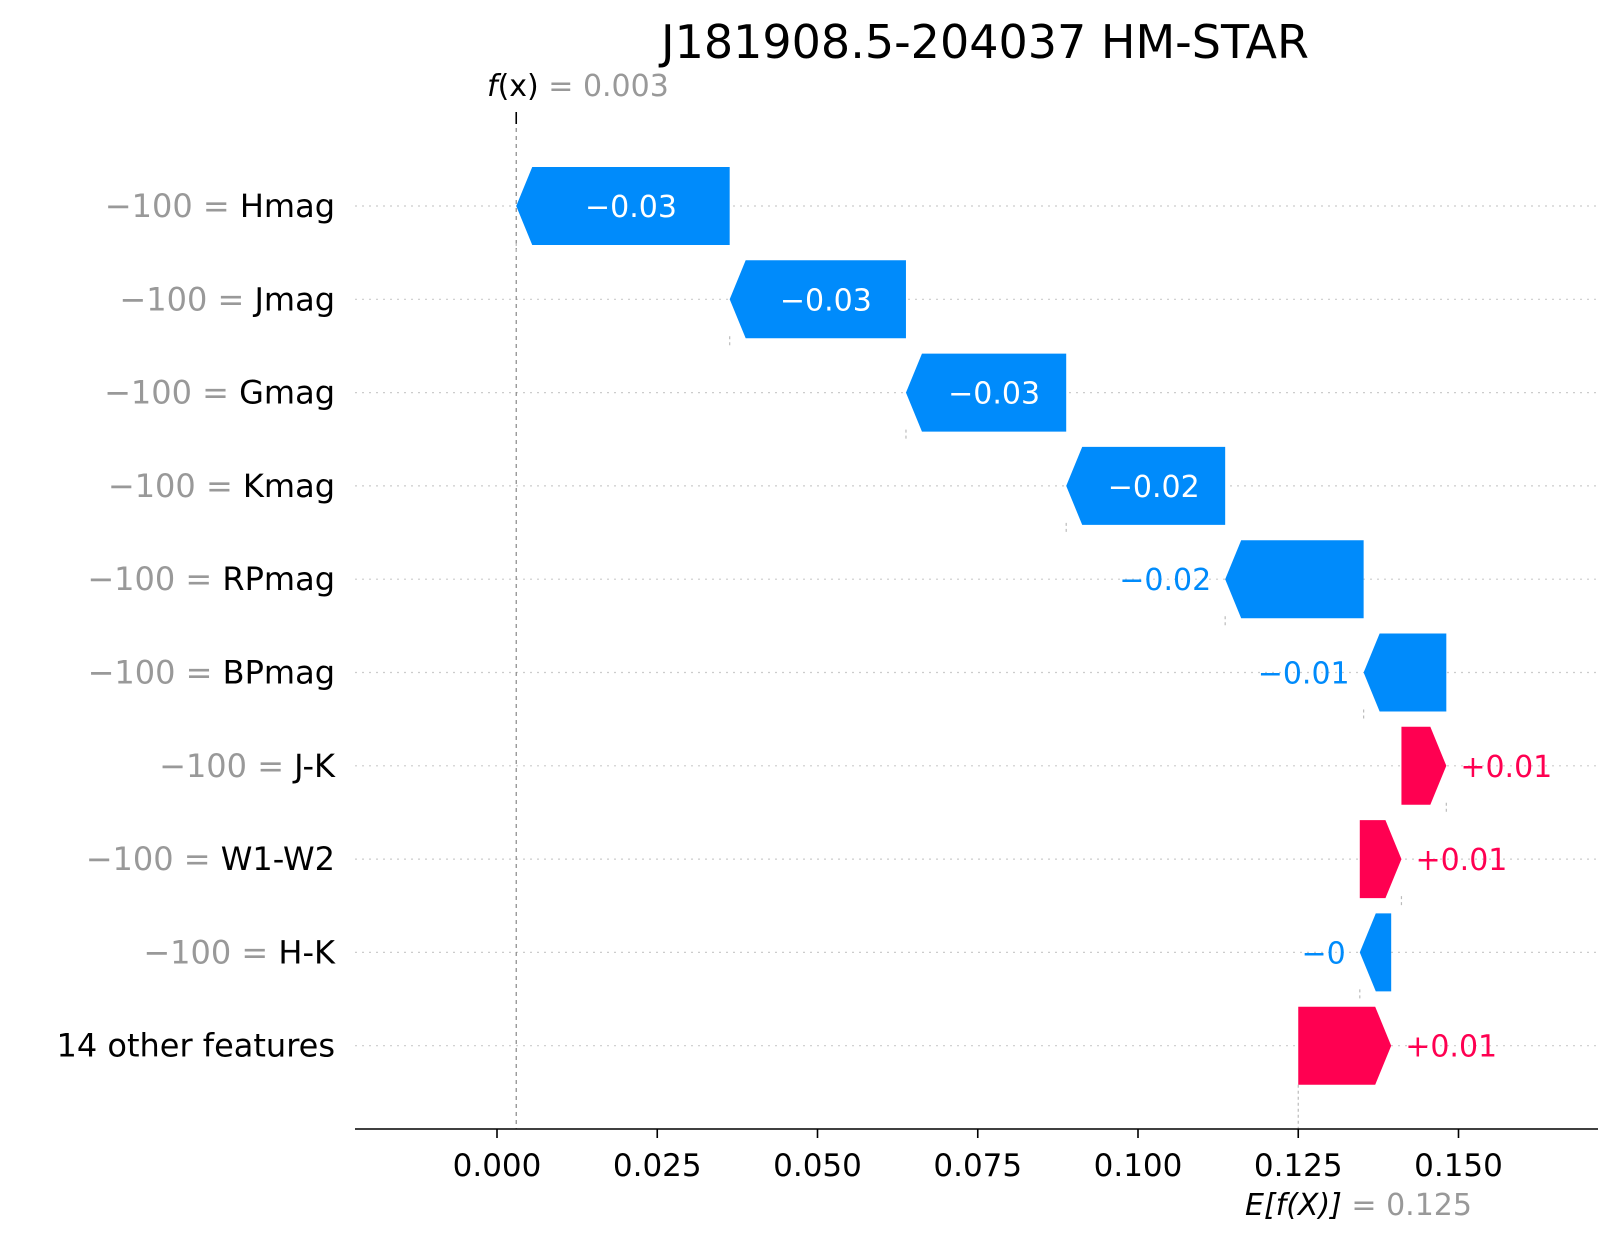  Describe the element at coordinates (608, 86) in the screenshot. I see `fx-value: = 0.003` at that location.